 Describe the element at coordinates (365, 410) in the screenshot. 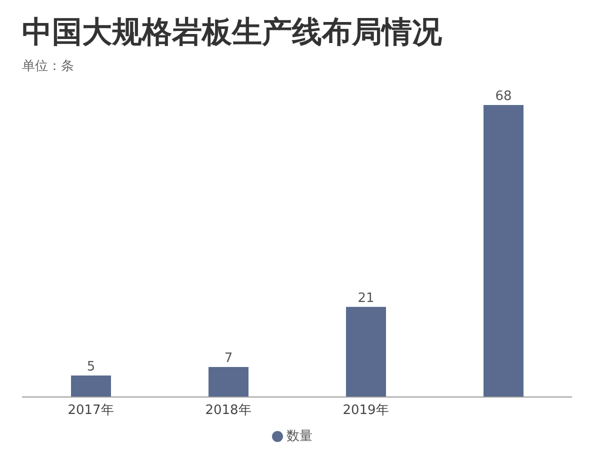

I see `x-tick-label: 2019年` at that location.